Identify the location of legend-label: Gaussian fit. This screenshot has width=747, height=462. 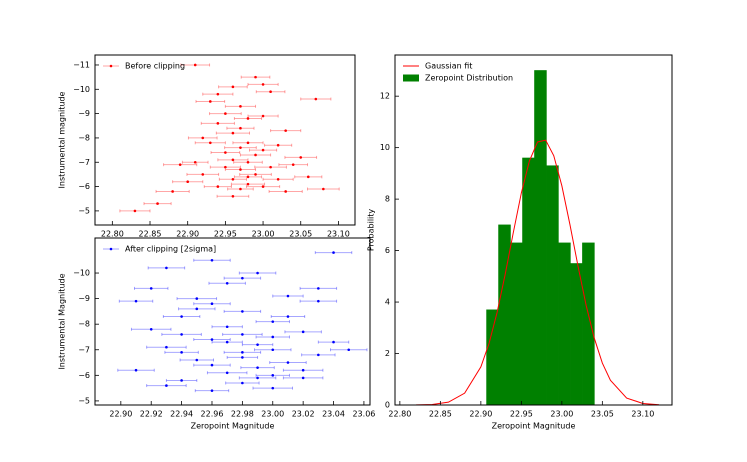
(448, 66).